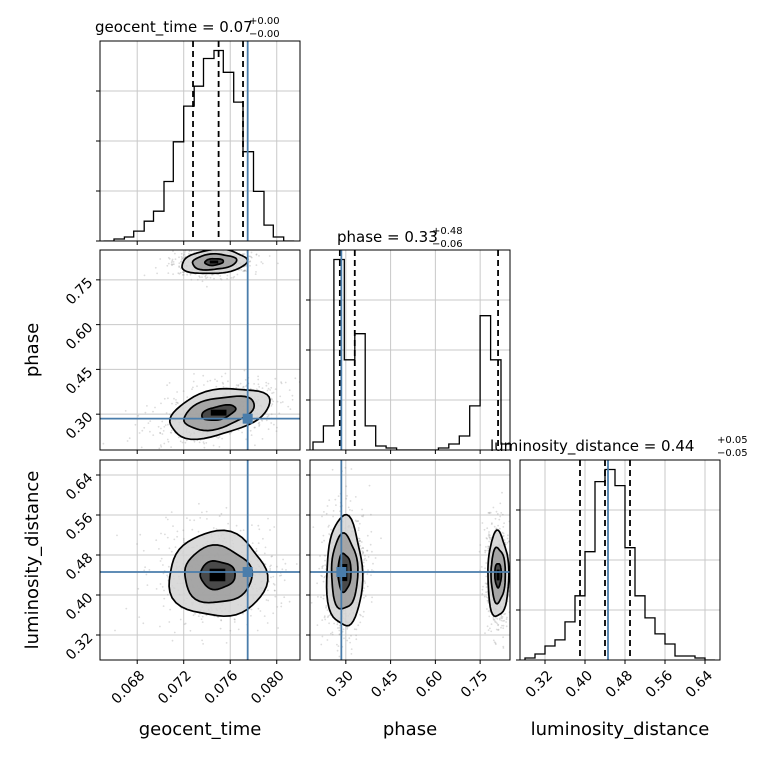 The image size is (760, 760). I want to click on xtick-label-luminosity-distance: 0.48, so click(619, 684).